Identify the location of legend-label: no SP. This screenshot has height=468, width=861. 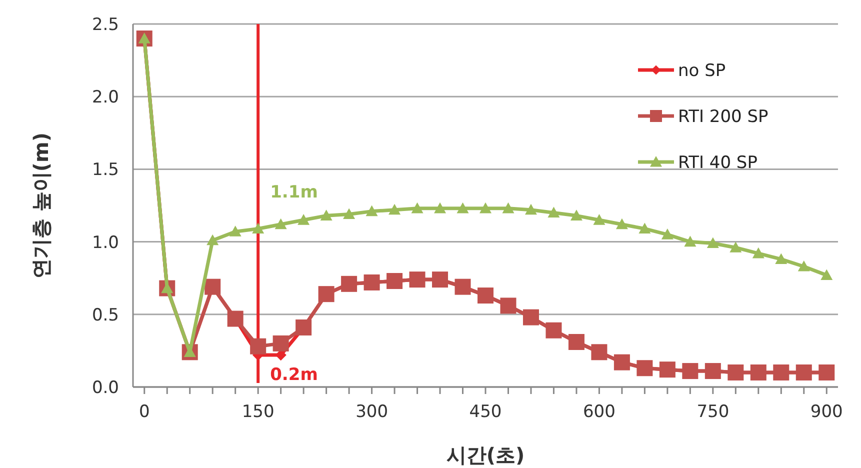
(702, 71).